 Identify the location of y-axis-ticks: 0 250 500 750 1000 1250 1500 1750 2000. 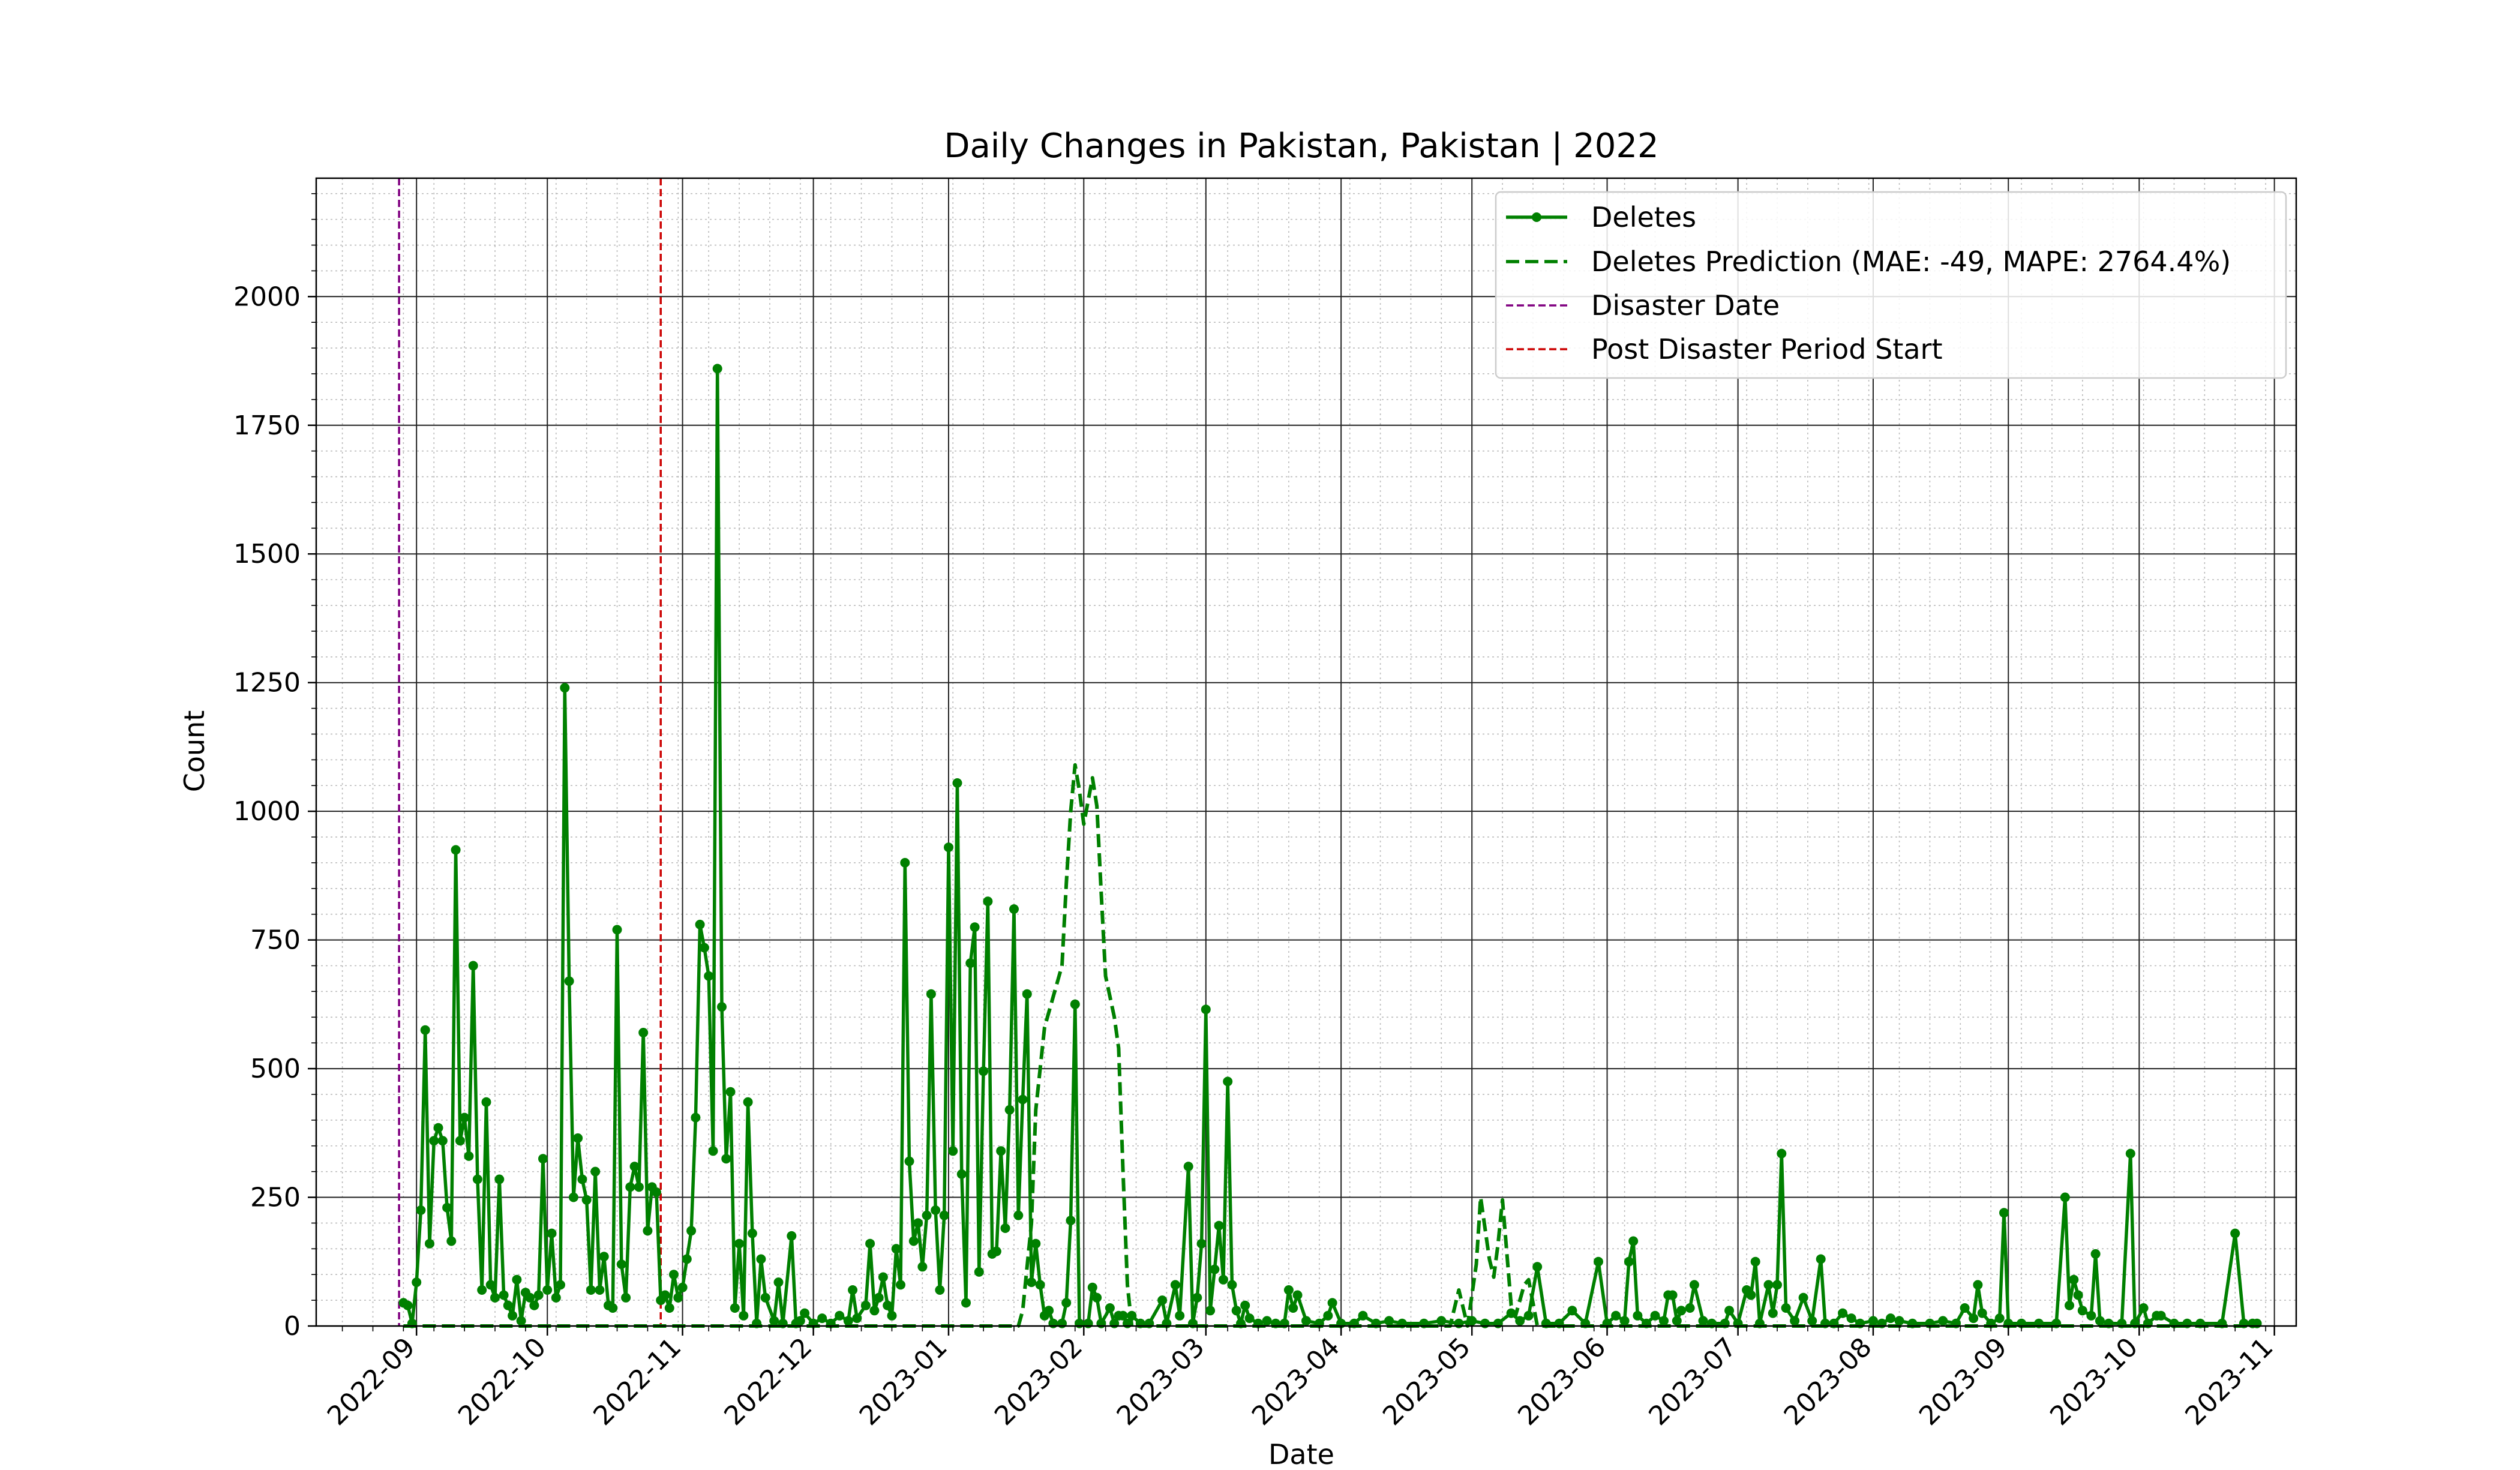
(274, 767).